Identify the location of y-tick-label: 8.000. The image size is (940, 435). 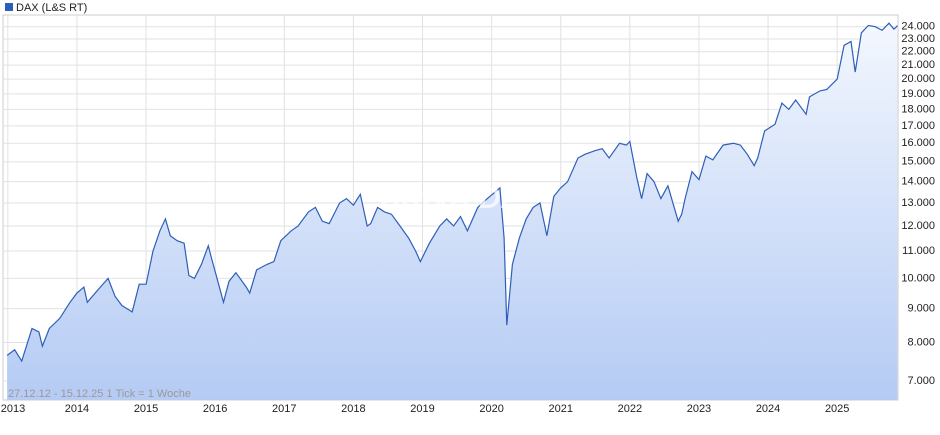
(921, 342).